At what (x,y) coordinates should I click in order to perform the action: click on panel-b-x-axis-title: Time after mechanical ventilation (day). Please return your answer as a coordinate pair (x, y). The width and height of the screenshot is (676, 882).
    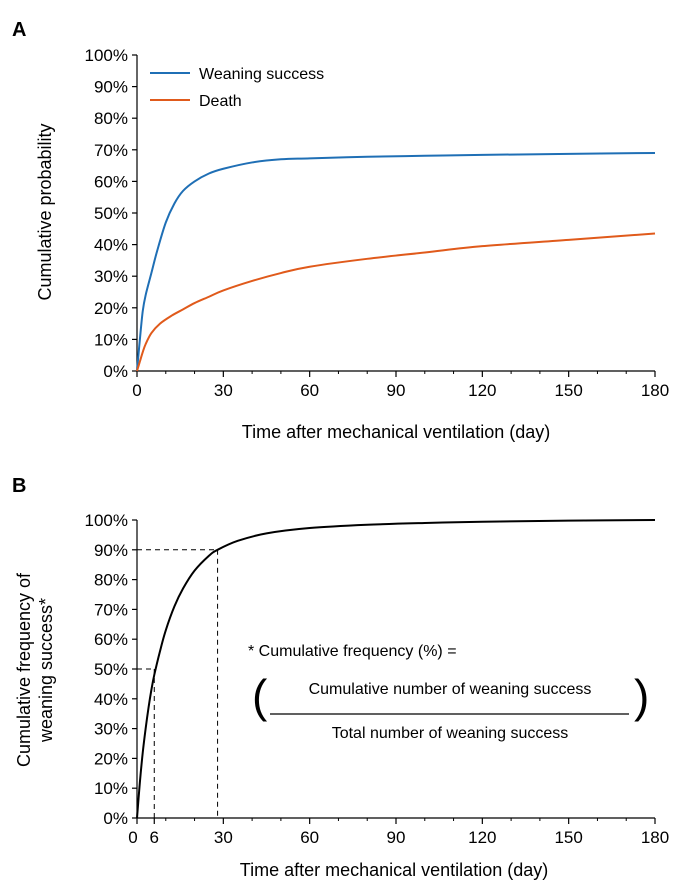
    Looking at the image, I should click on (394, 870).